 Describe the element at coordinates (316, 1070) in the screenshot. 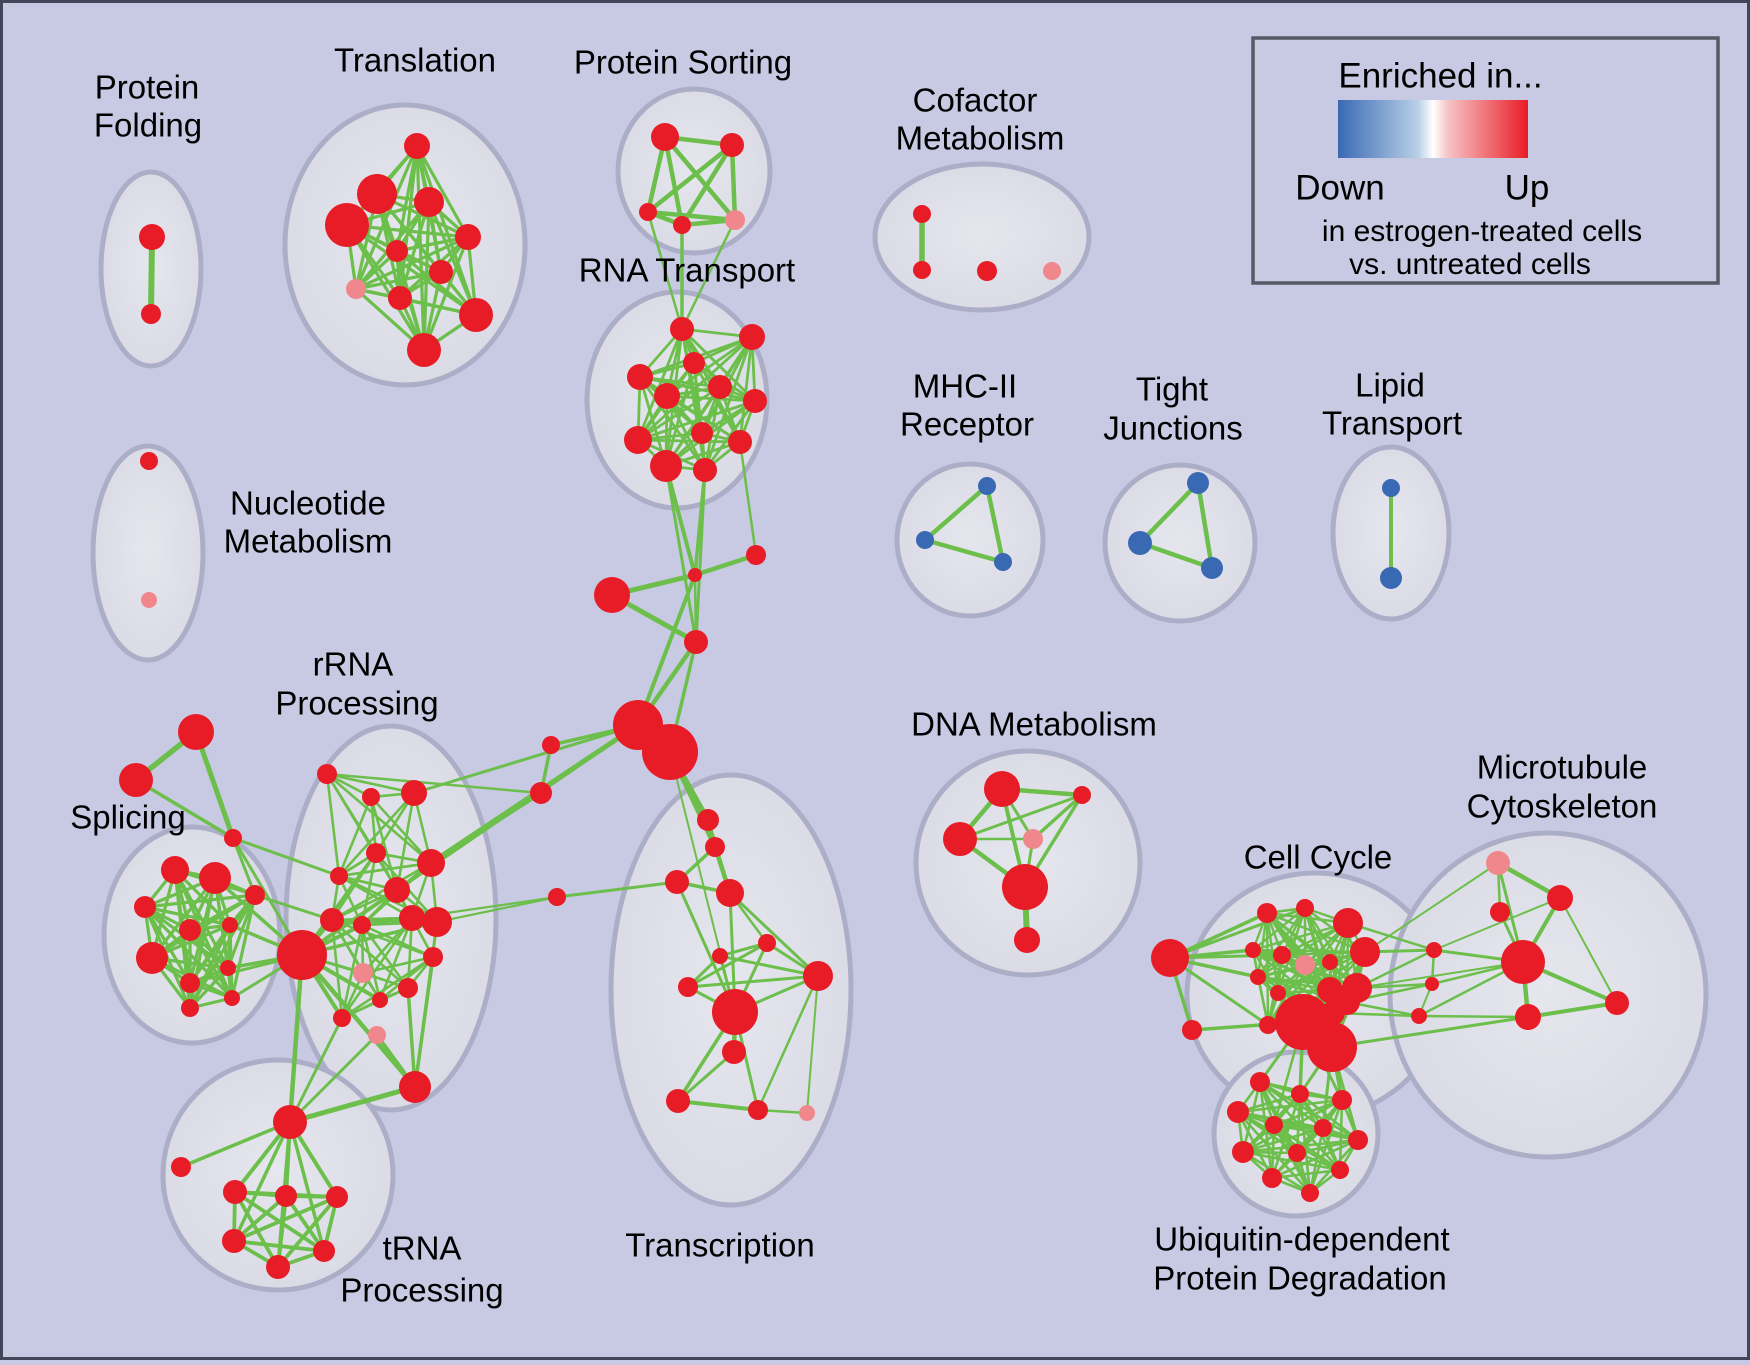

I see `edge-trh-R16` at that location.